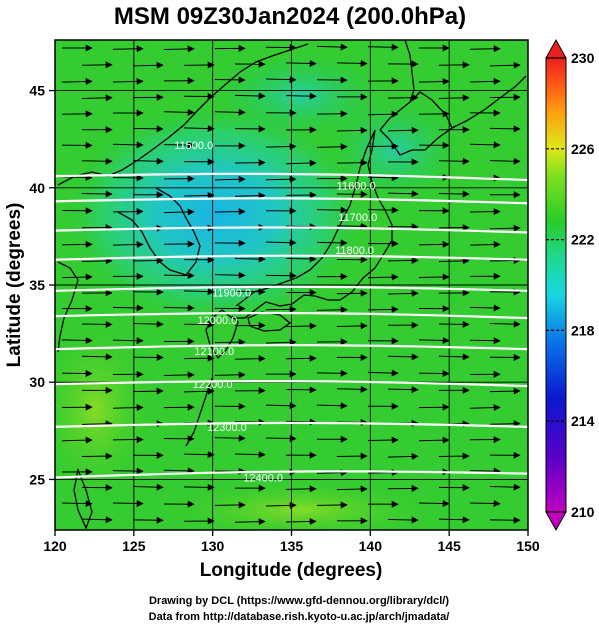 The width and height of the screenshot is (599, 625). Describe the element at coordinates (570, 285) in the screenshot. I see `colorbar: 210 214 218 222 226 230` at that location.